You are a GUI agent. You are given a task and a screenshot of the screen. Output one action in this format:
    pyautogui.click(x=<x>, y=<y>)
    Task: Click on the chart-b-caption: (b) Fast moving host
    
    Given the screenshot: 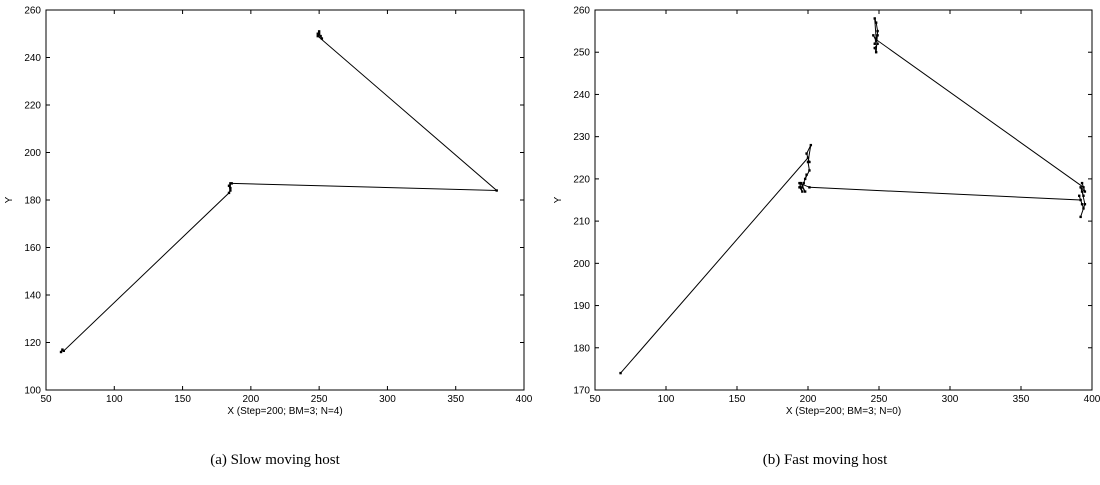 What is the action you would take?
    pyautogui.click(x=825, y=460)
    